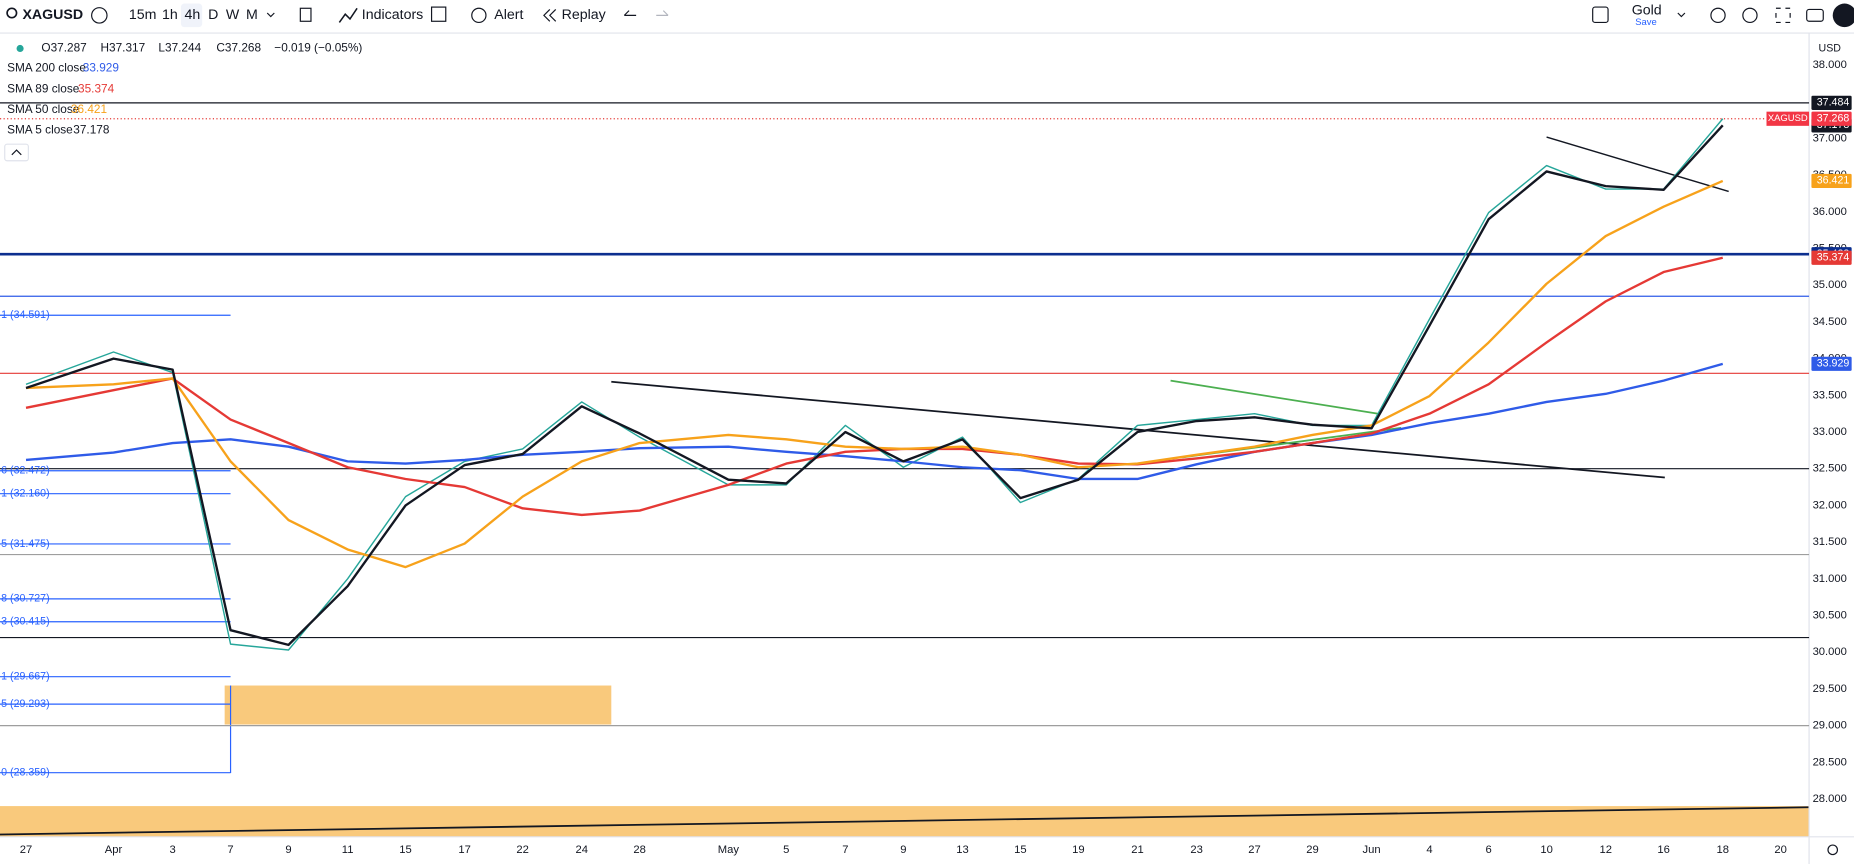 Image resolution: width=1854 pixels, height=864 pixels. What do you see at coordinates (99, 15) in the screenshot?
I see `add-symbol` at bounding box center [99, 15].